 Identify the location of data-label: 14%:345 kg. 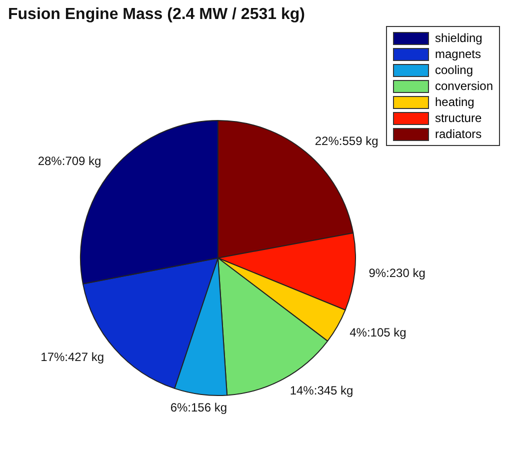
(322, 391).